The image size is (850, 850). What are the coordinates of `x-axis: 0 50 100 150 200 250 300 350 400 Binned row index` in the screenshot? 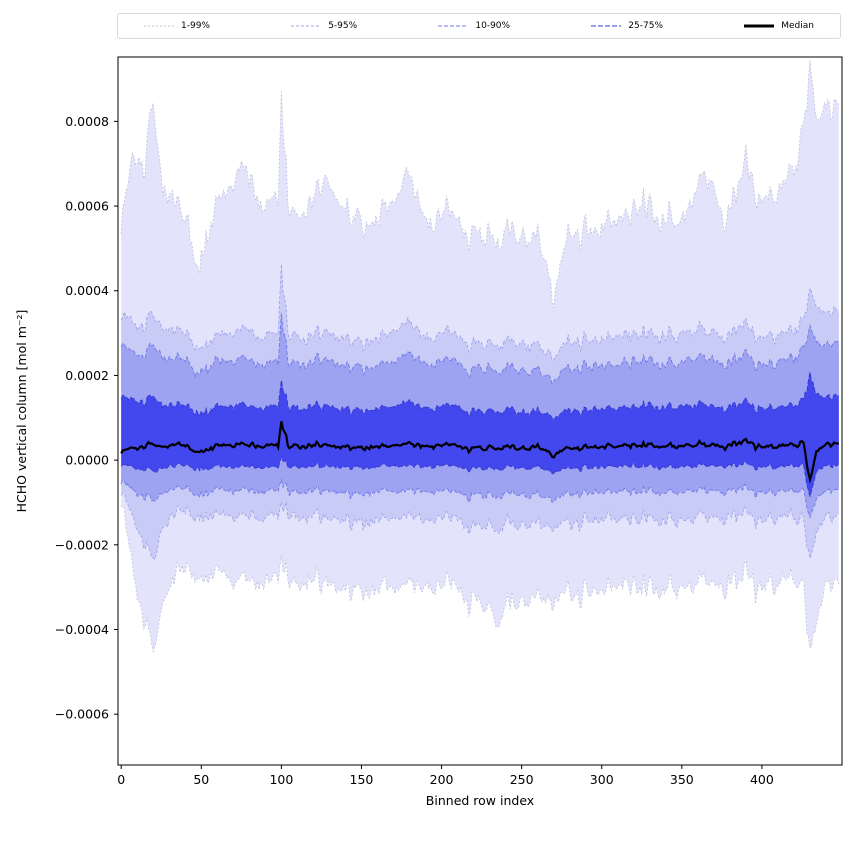 It's located at (445, 786).